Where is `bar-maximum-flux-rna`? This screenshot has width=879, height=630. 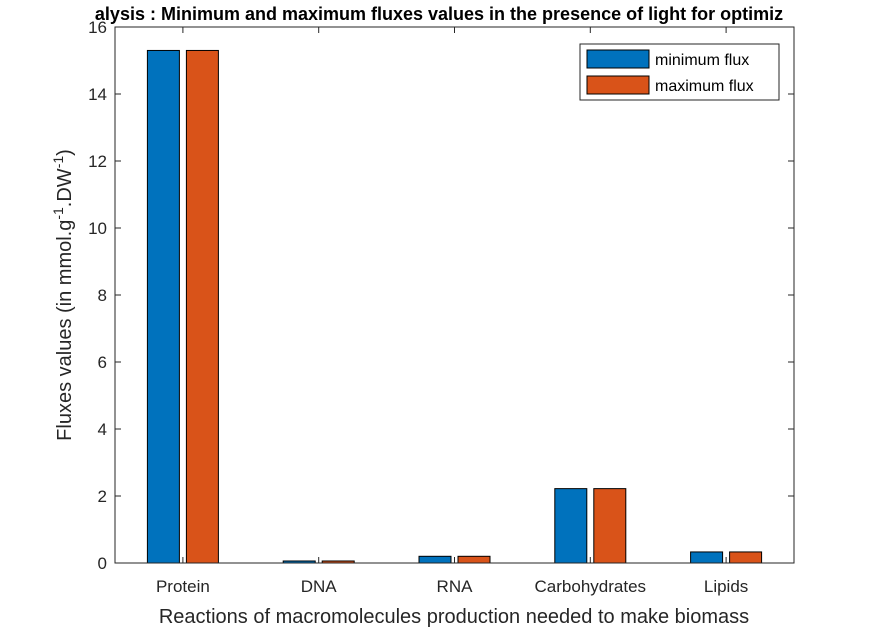 bar-maximum-flux-rna is located at coordinates (474, 559).